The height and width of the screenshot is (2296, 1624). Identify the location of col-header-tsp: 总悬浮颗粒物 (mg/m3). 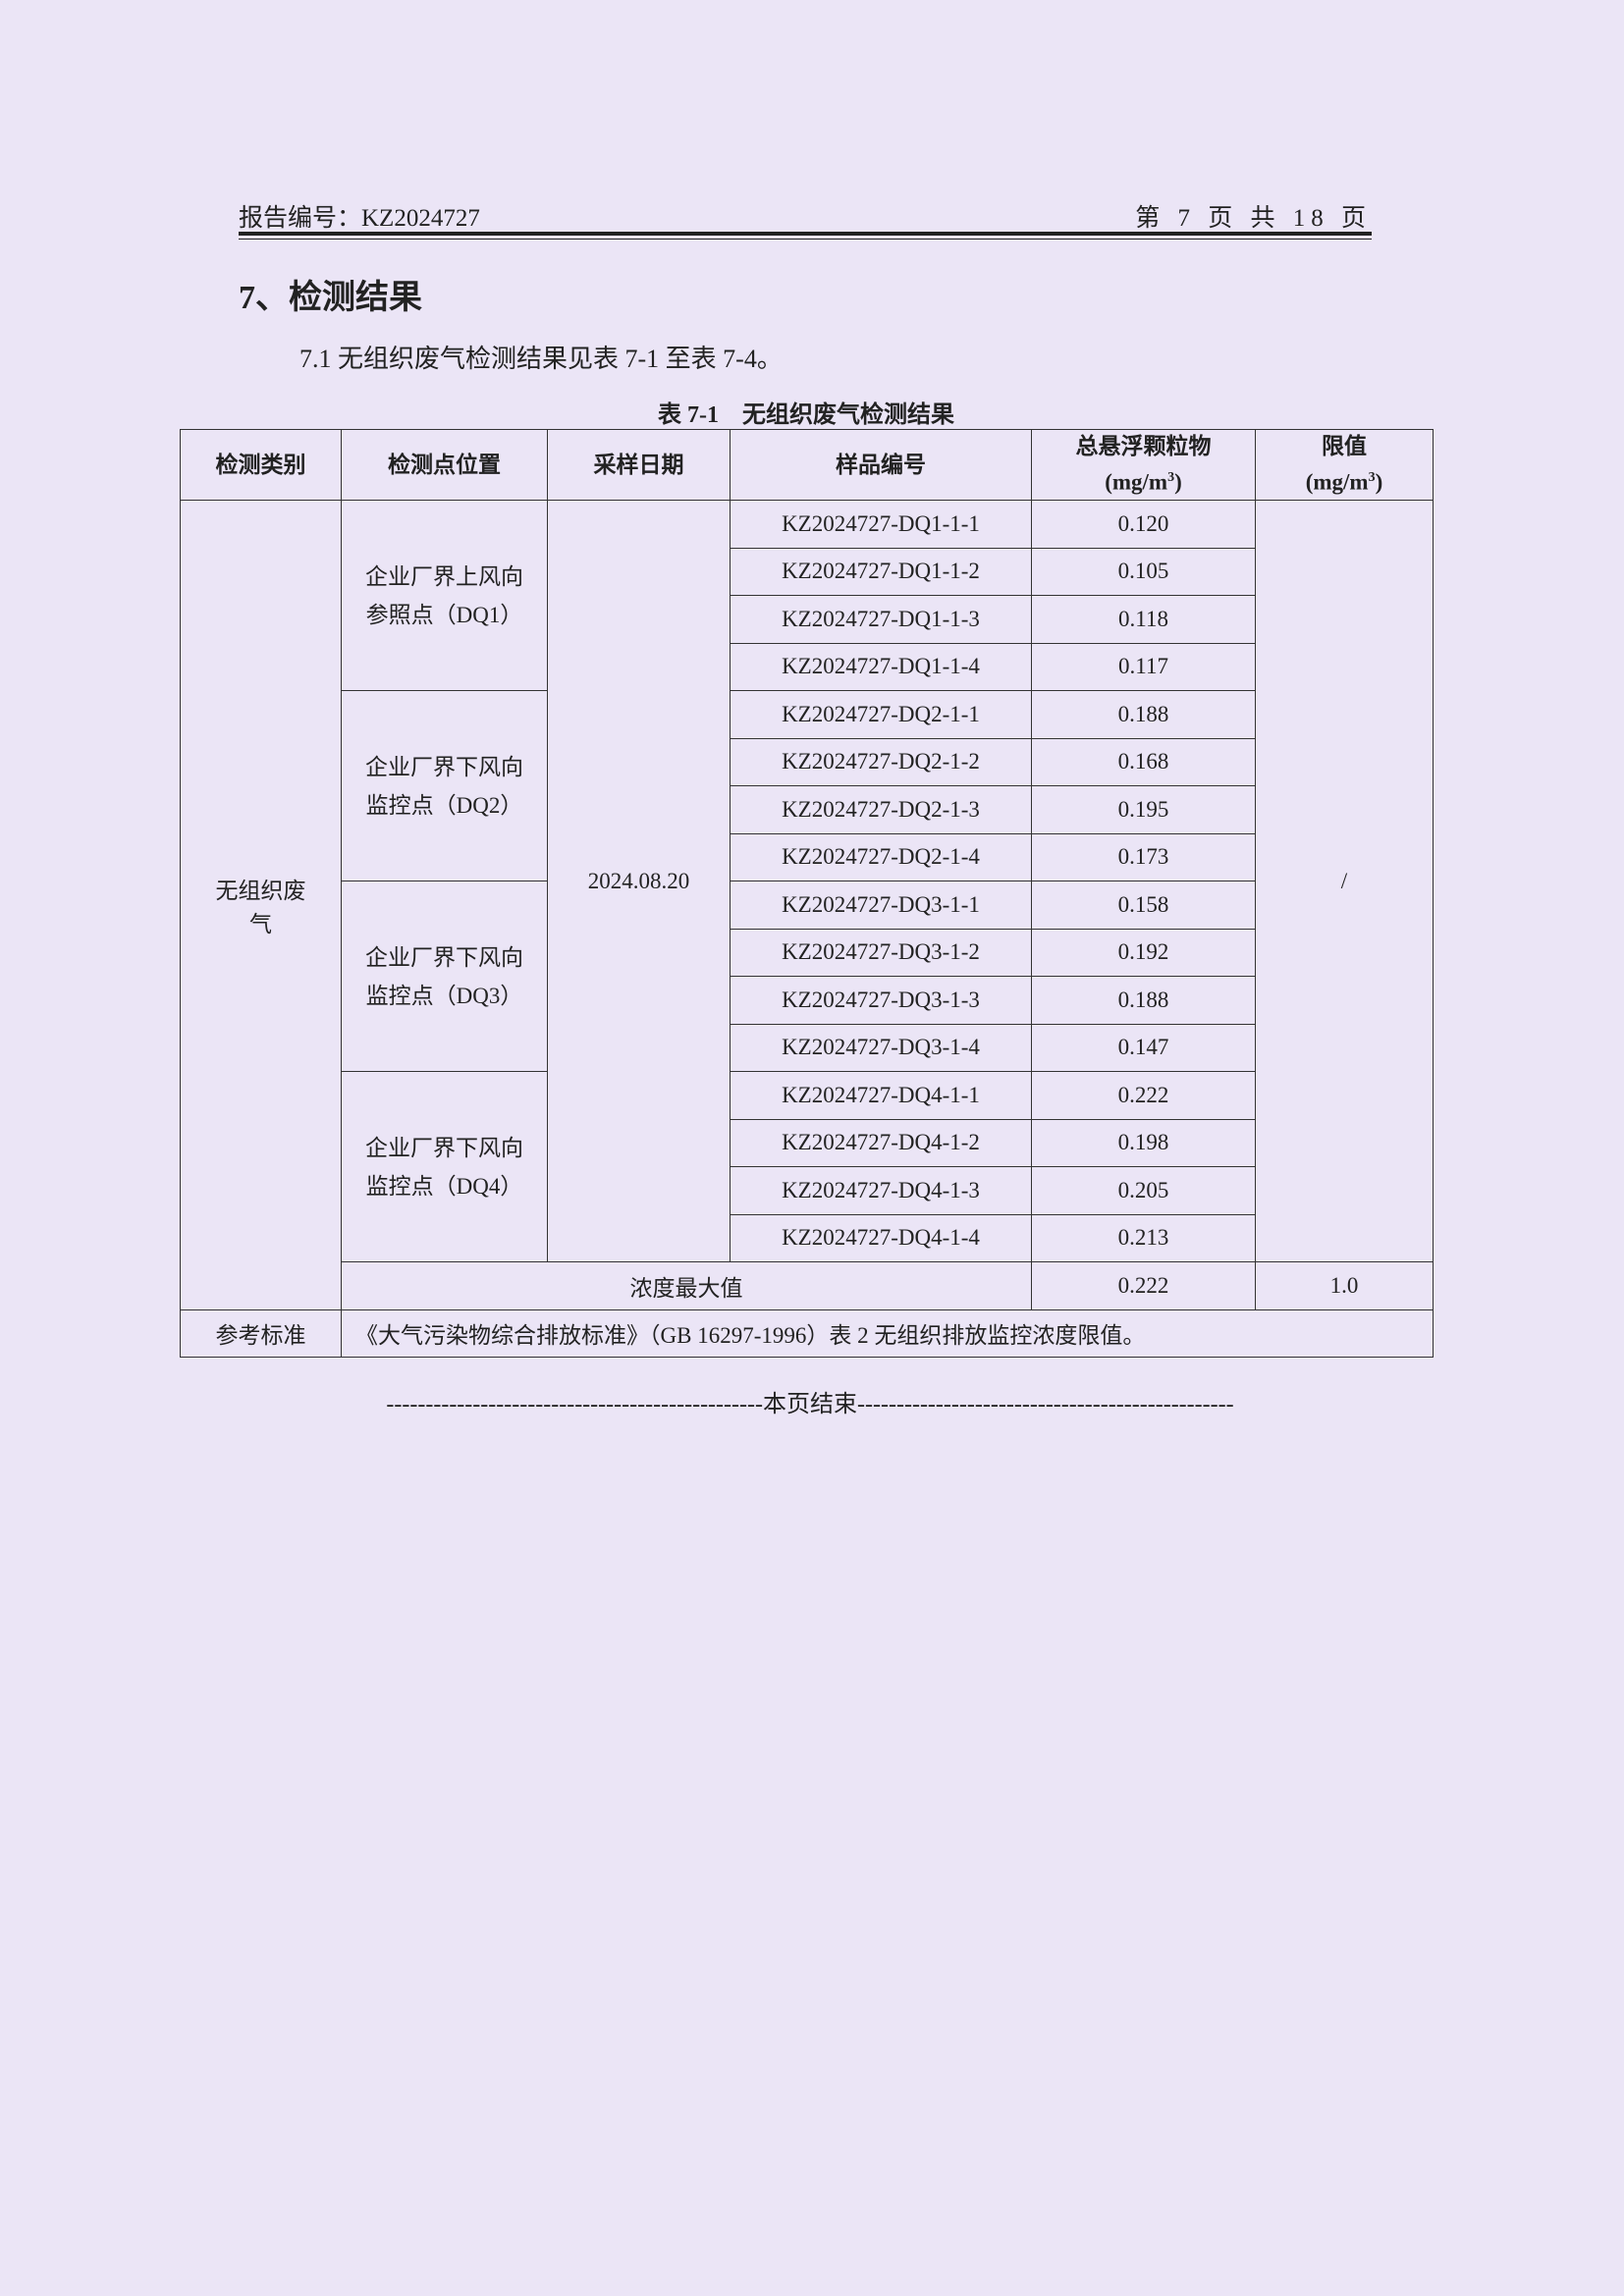
(1143, 465).